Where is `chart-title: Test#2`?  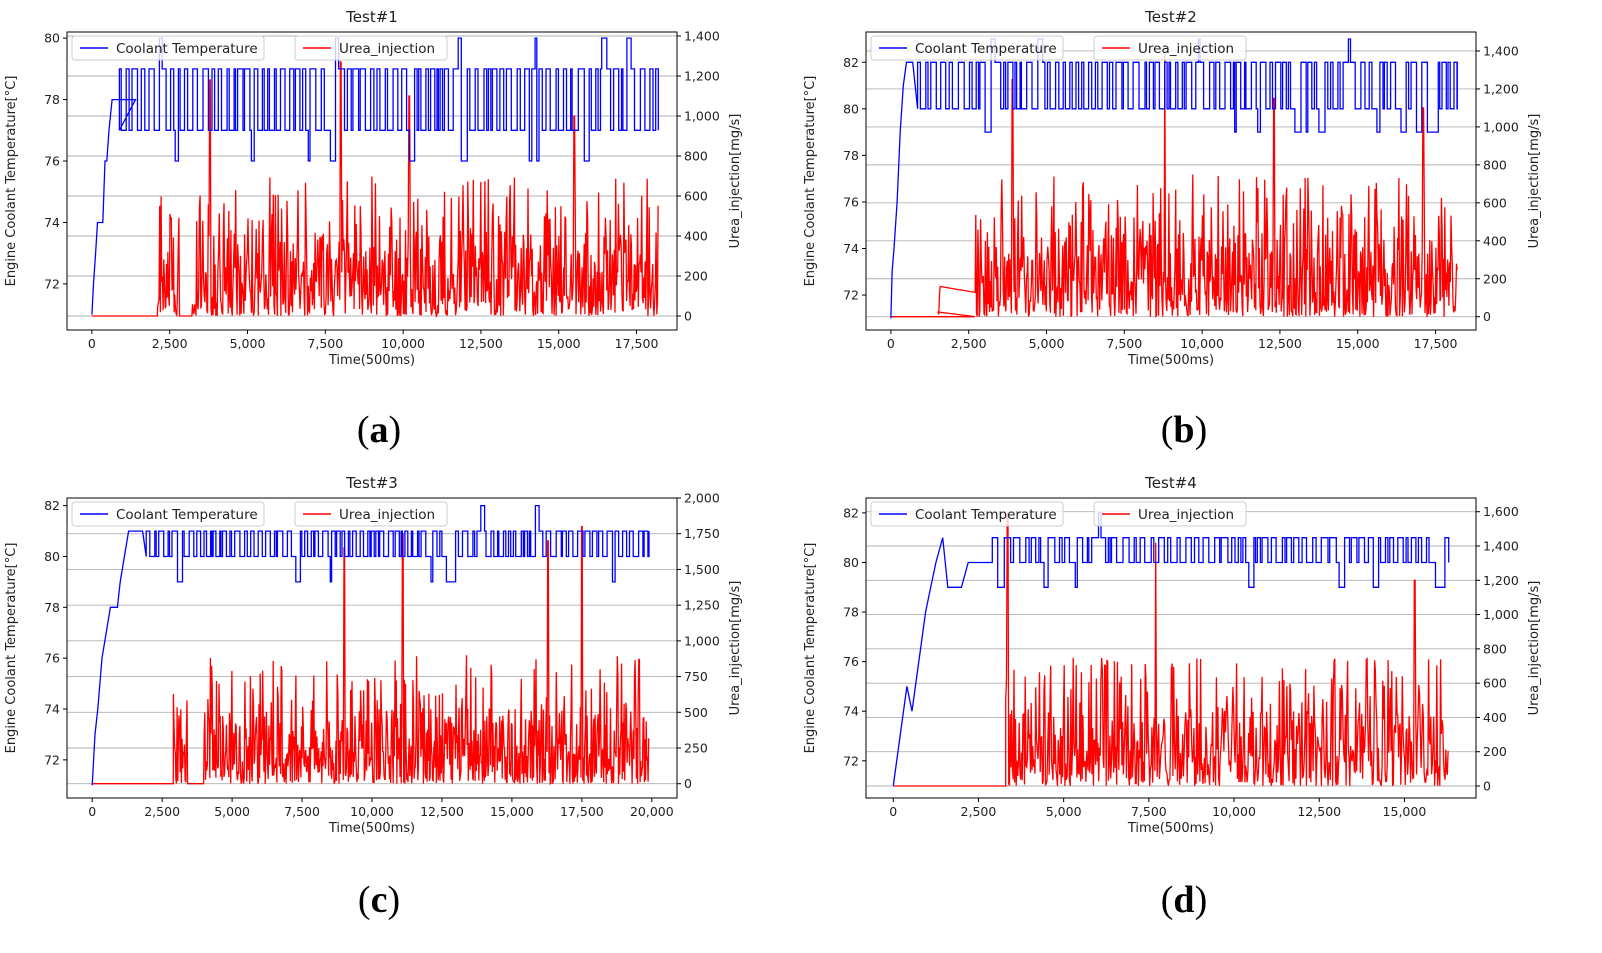 chart-title: Test#2 is located at coordinates (1170, 17).